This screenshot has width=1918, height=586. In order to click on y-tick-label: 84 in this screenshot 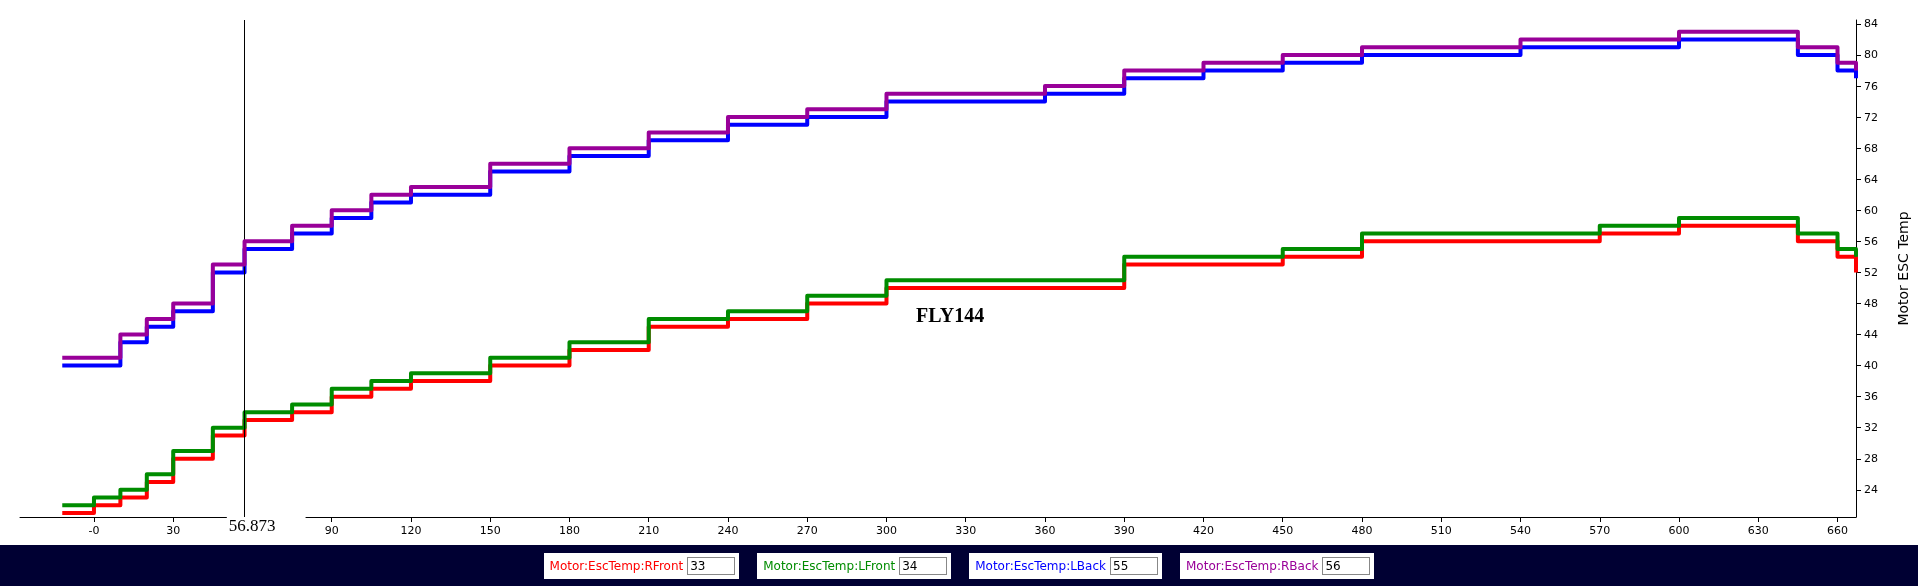, I will do `click(1871, 24)`.